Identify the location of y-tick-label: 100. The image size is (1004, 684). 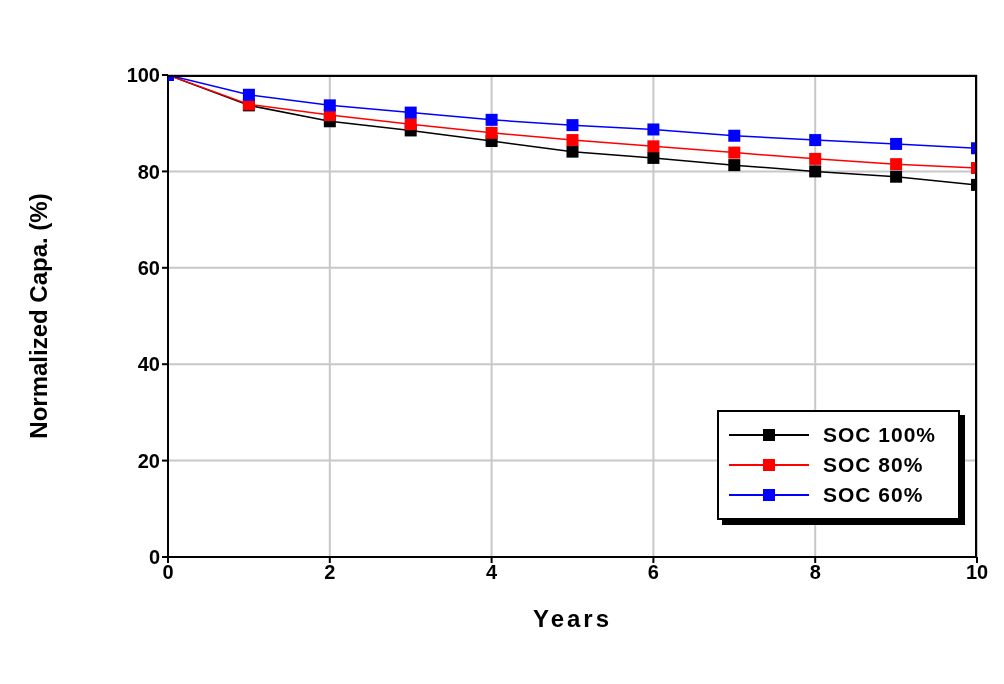
(143, 75).